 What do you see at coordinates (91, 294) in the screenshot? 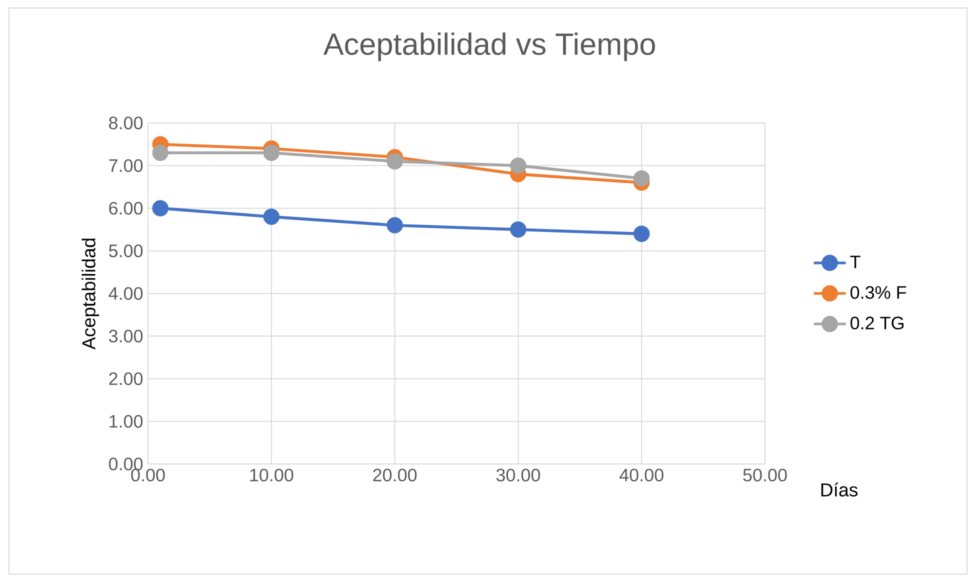
I see `y-axis-title: Aceptabilidad` at bounding box center [91, 294].